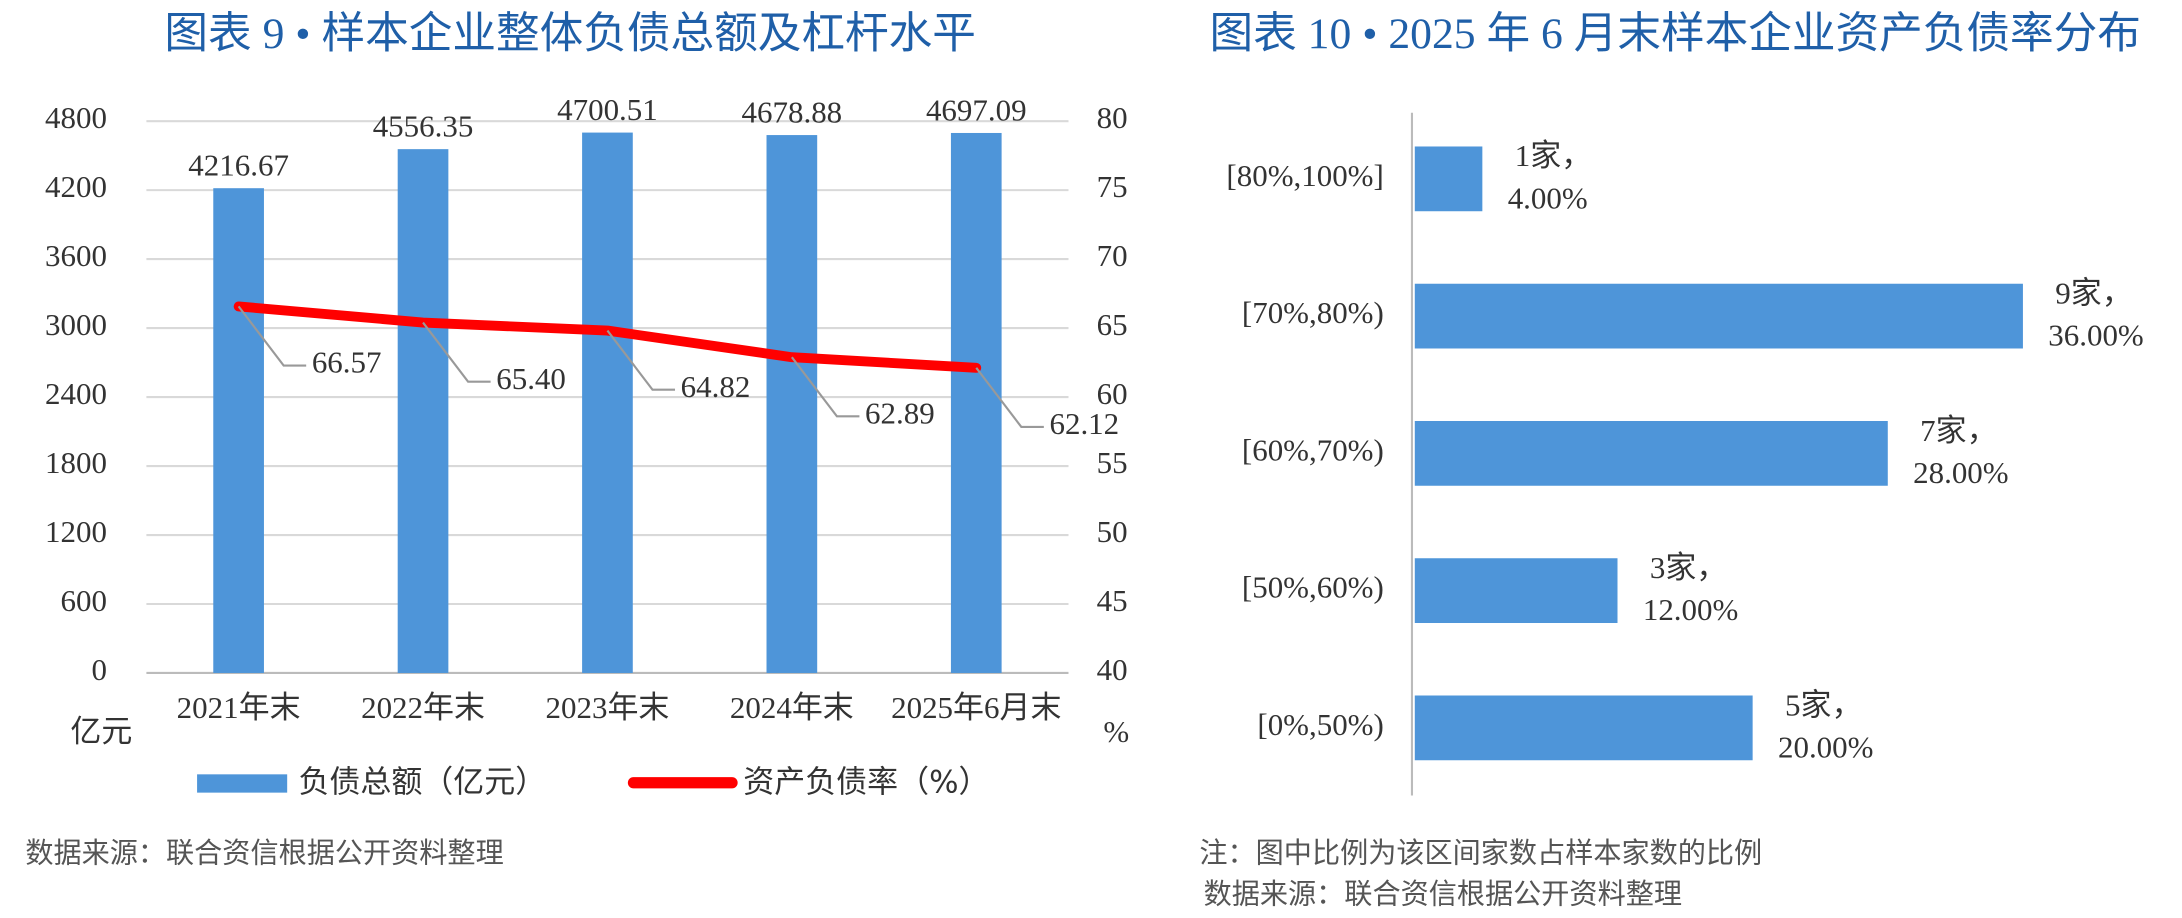 The height and width of the screenshot is (918, 2182). Describe the element at coordinates (716, 386) in the screenshot. I see `data-label: 64.82` at that location.